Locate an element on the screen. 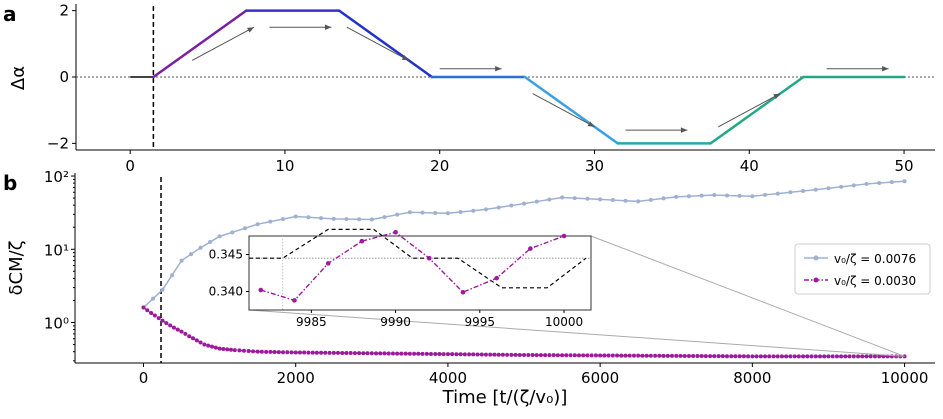  panel-b-xtick-label: 0 is located at coordinates (144, 378).